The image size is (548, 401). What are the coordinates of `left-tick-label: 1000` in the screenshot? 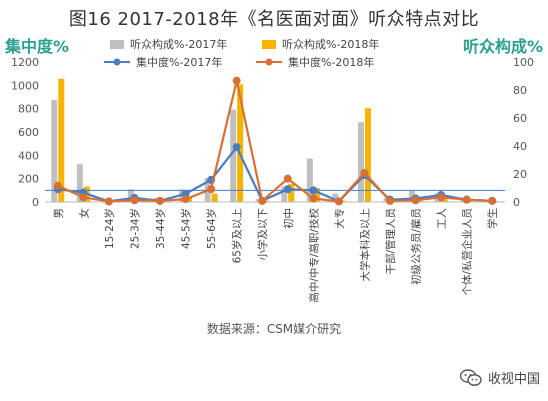 It's located at (25, 85).